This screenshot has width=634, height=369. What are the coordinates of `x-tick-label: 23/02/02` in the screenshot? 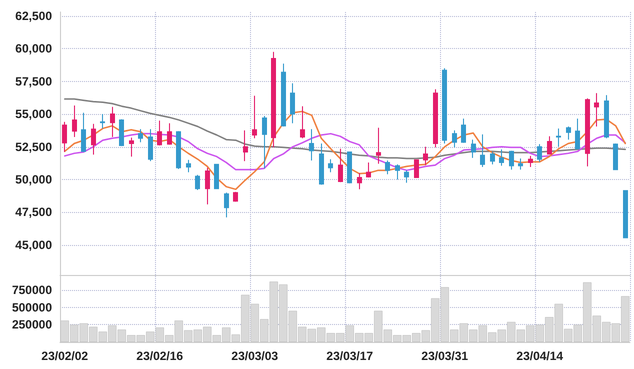 It's located at (64, 356).